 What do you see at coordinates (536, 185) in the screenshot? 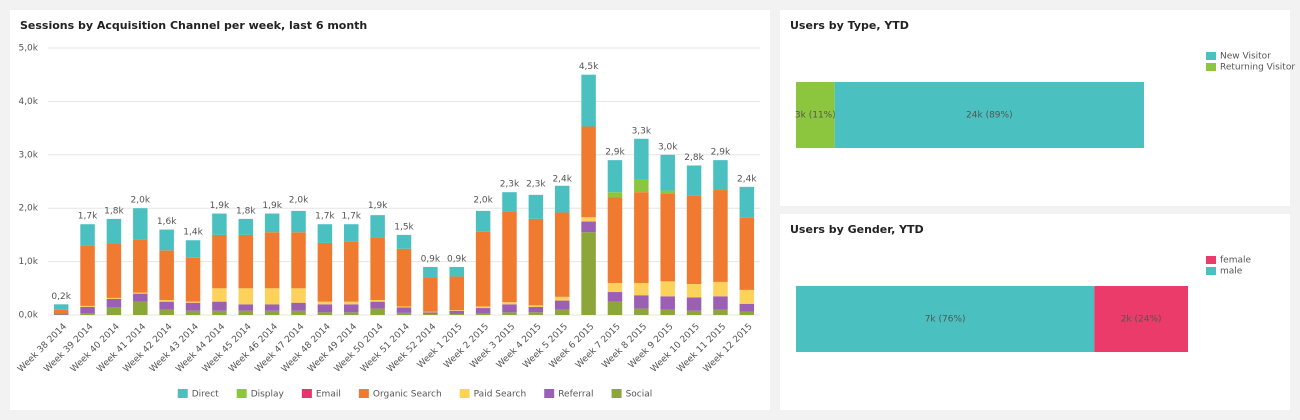
I see `total-label: 2,3k` at bounding box center [536, 185].